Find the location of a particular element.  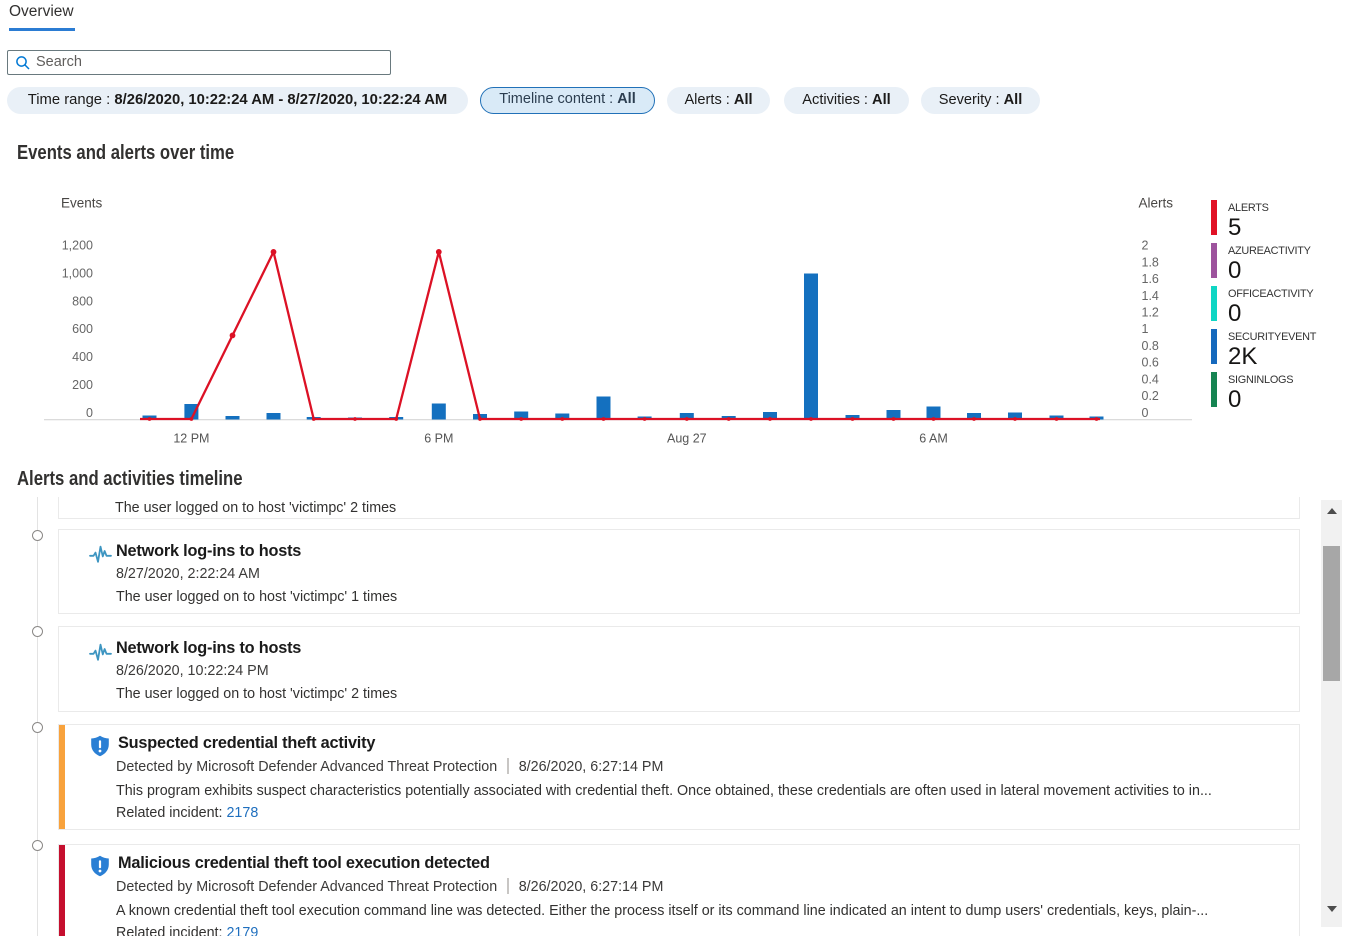

svg-text: 1,000 is located at coordinates (77, 274).